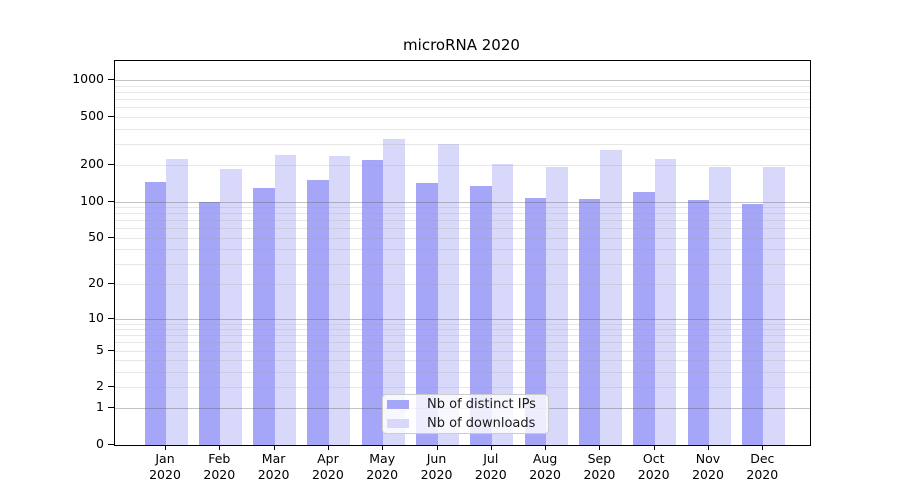 Image resolution: width=900 pixels, height=500 pixels. I want to click on y-tick-label: 2, so click(100, 385).